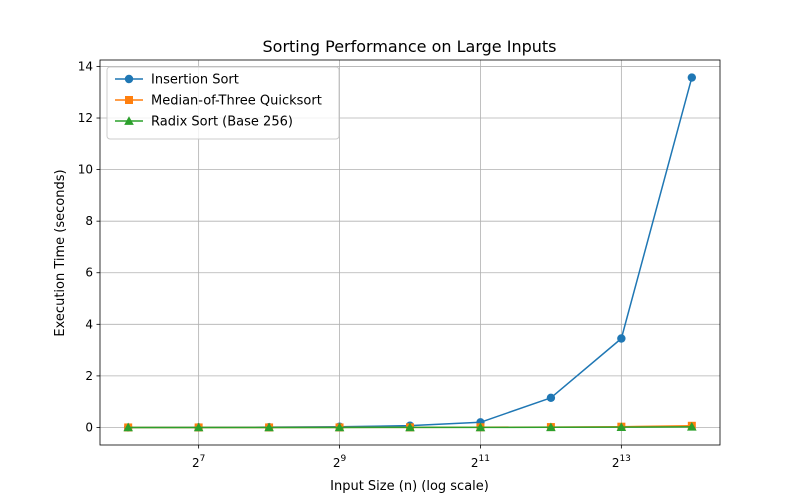 Image resolution: width=800 pixels, height=500 pixels. I want to click on legend-box, so click(223, 103).